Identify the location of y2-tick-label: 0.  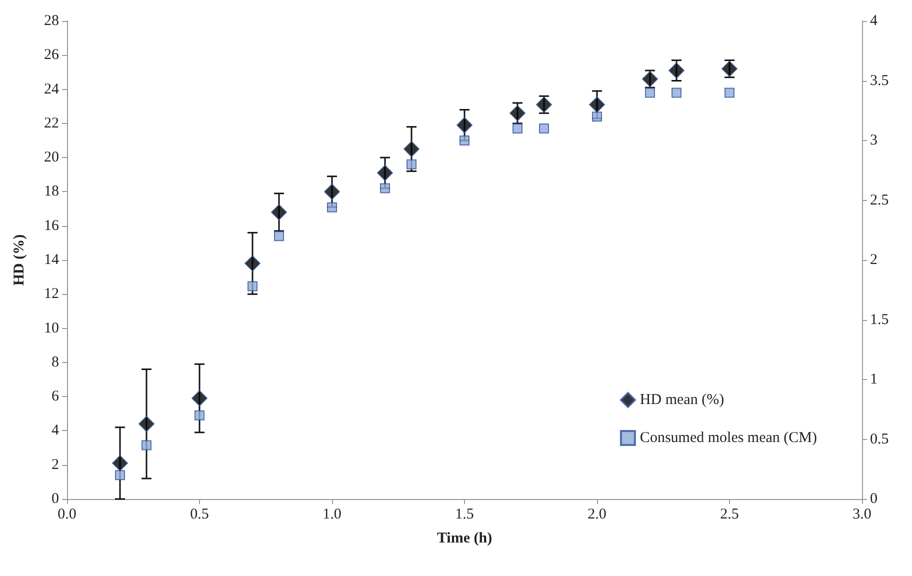
(874, 499).